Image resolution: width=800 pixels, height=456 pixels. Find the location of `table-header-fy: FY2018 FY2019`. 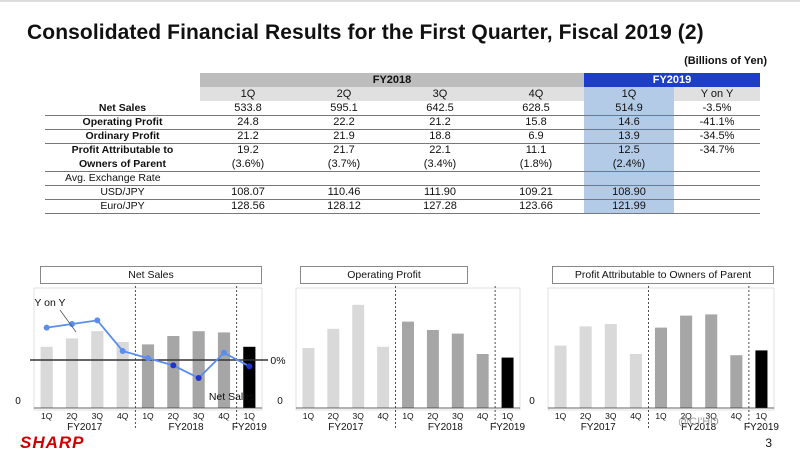

table-header-fy: FY2018 FY2019 is located at coordinates (402, 80).